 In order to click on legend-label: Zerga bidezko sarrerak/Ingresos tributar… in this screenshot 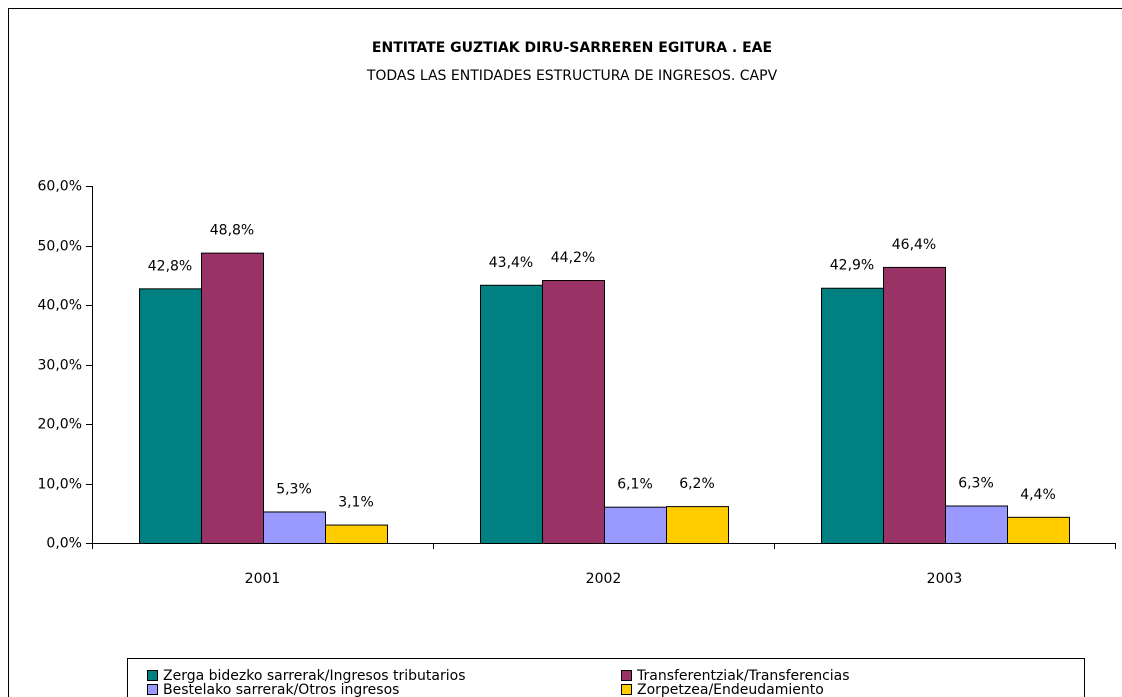, I will do `click(314, 676)`.